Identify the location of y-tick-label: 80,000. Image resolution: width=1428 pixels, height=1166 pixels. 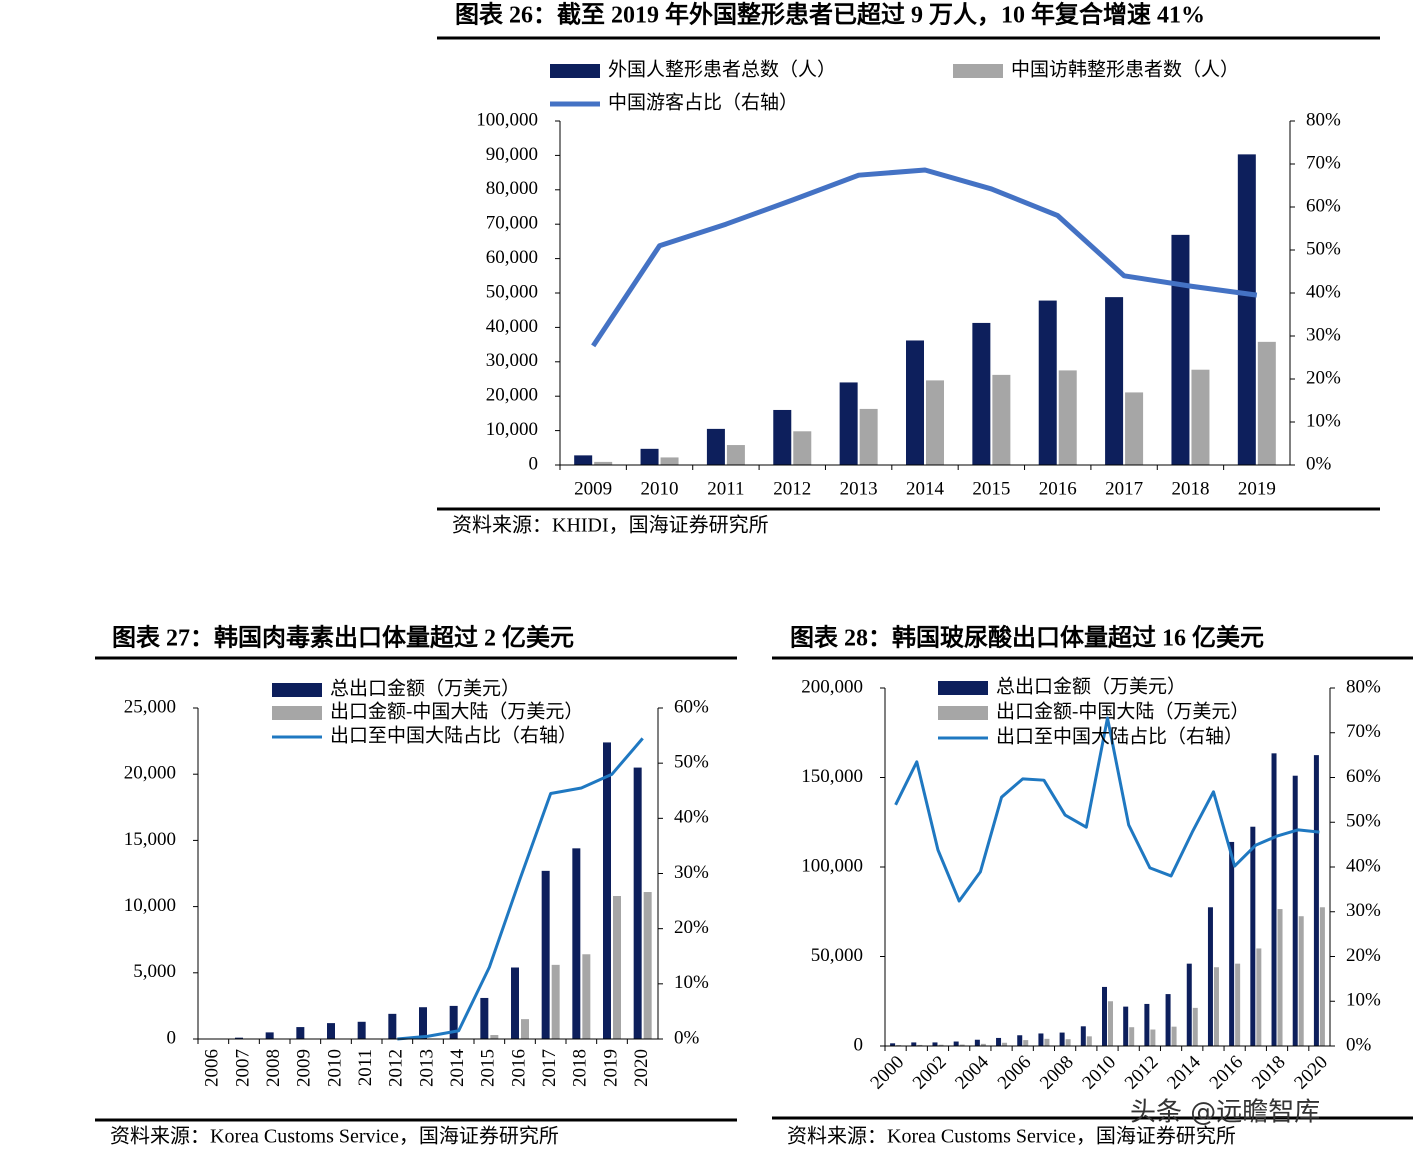
(512, 188).